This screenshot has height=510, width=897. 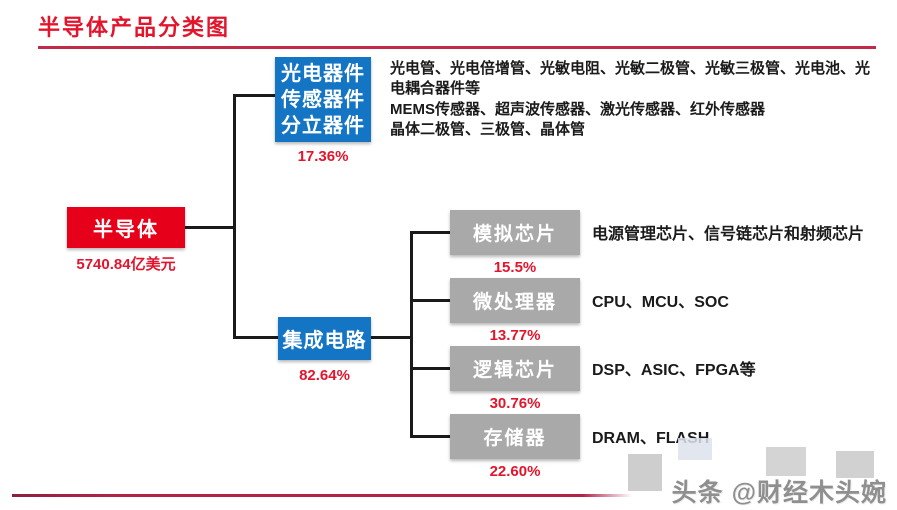 I want to click on node-analog-chip: 模拟芯片, so click(x=515, y=232).